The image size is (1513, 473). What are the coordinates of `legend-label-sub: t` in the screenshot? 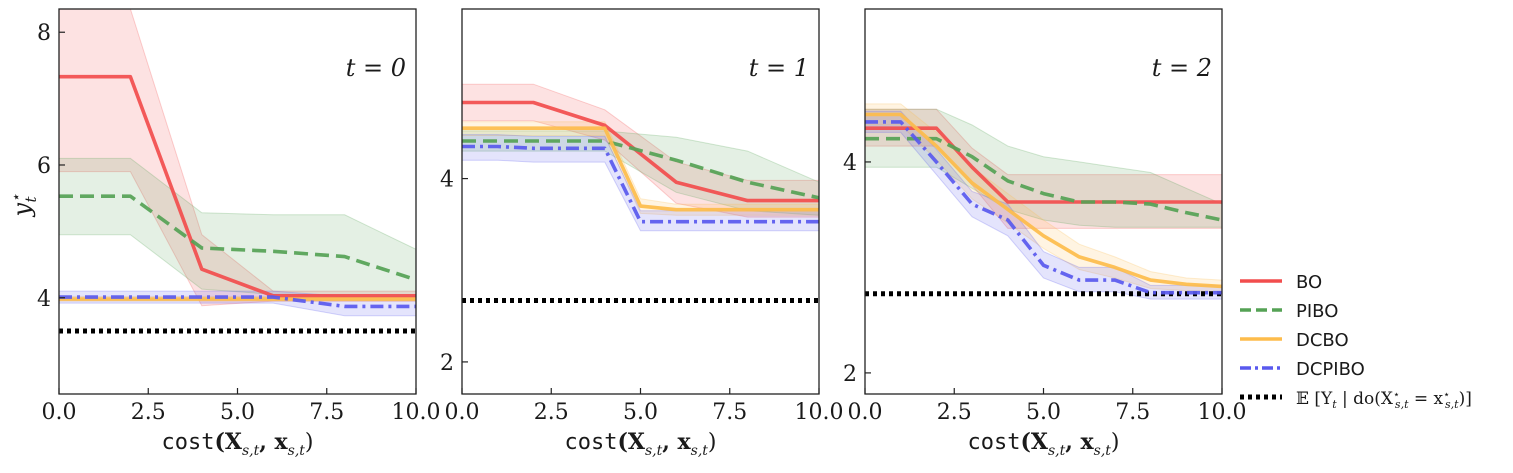 It's located at (1334, 404).